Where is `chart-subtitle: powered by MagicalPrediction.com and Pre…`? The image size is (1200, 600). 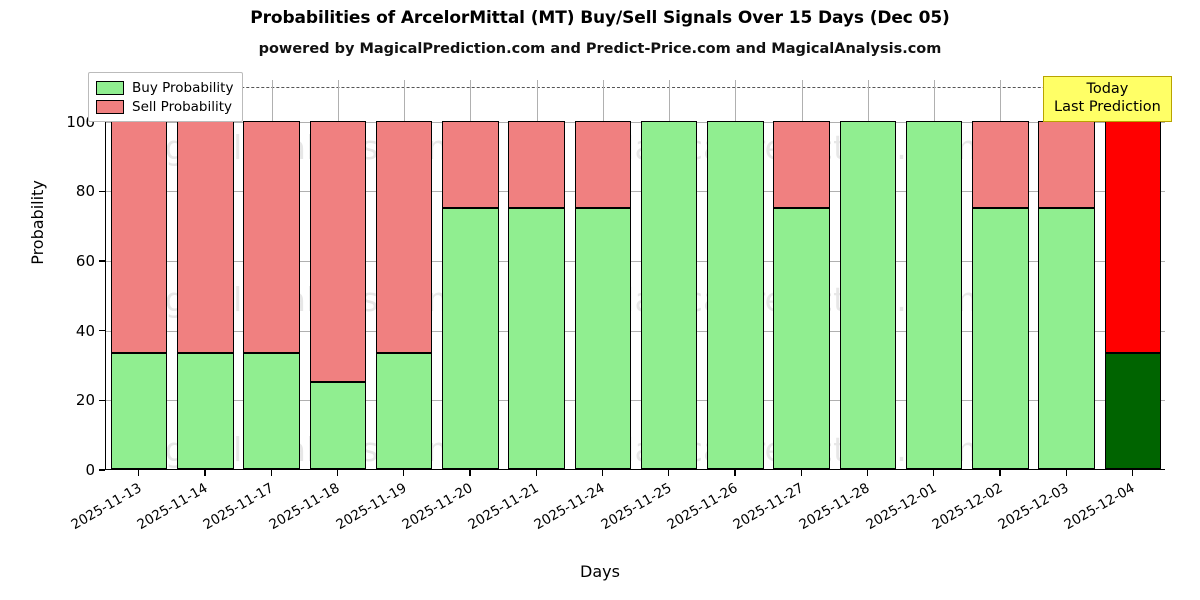
chart-subtitle: powered by MagicalPrediction.com and Pre… is located at coordinates (600, 49).